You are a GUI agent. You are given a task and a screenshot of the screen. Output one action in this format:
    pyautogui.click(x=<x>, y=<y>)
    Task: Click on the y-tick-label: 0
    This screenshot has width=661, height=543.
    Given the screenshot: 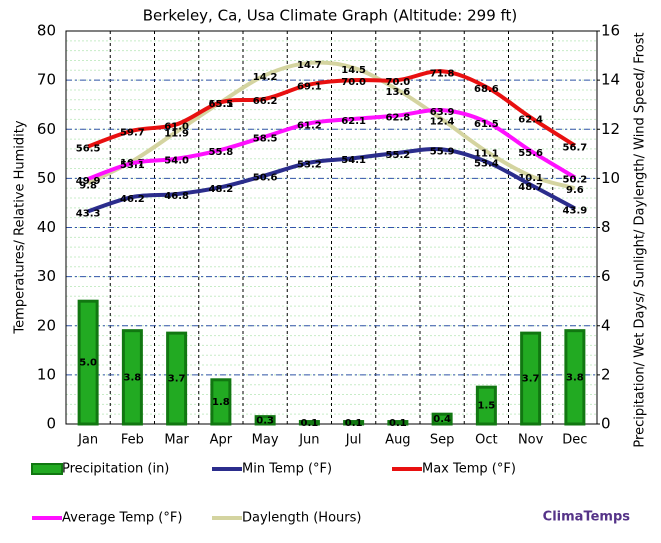 What is the action you would take?
    pyautogui.click(x=51, y=424)
    